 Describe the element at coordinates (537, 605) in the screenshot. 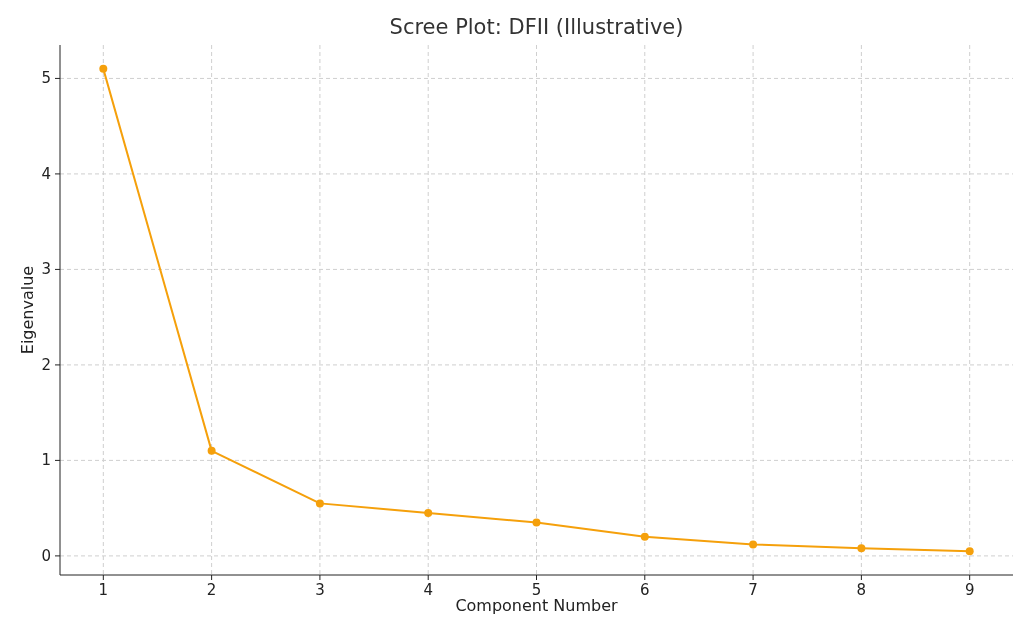

I see `x-axis-title: Component Number` at that location.